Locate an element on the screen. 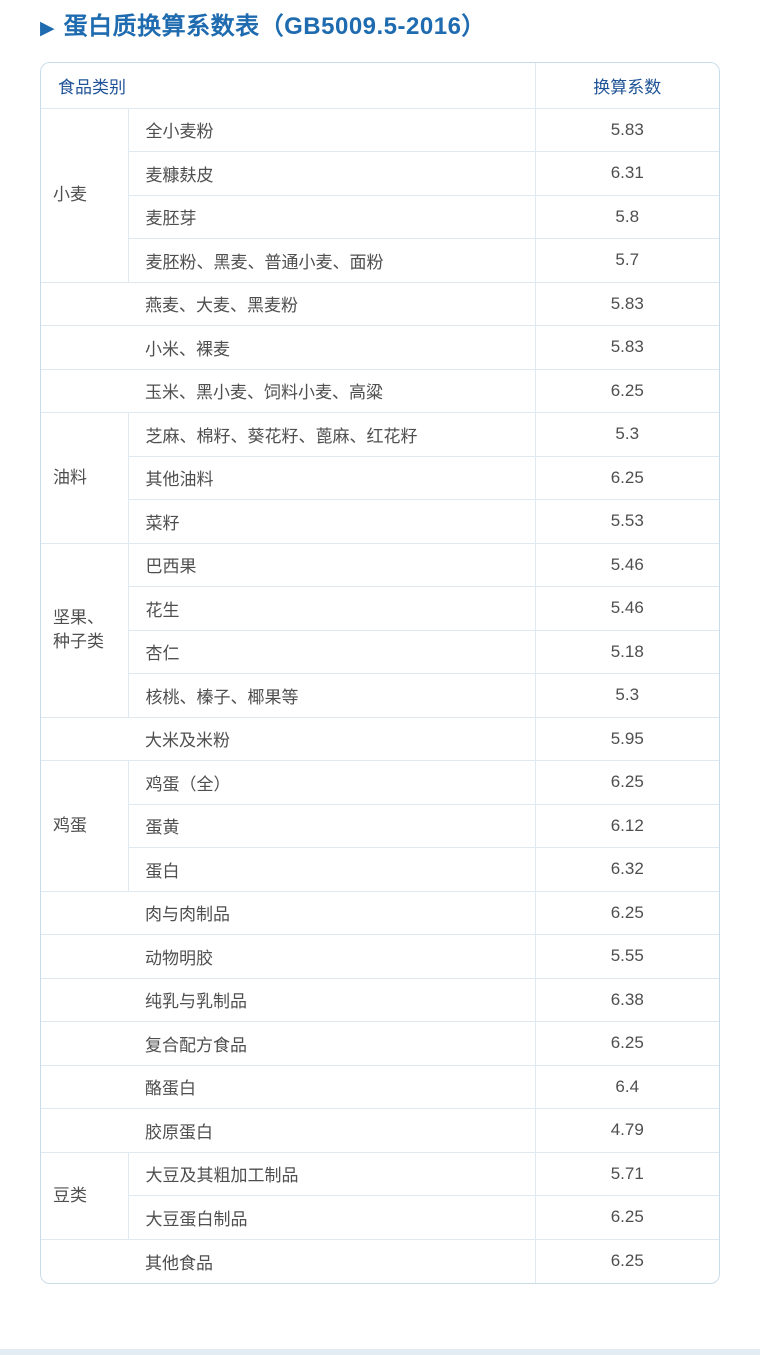 The width and height of the screenshot is (760, 1355). table-row: 麦胚芽 5.8 is located at coordinates (380, 217).